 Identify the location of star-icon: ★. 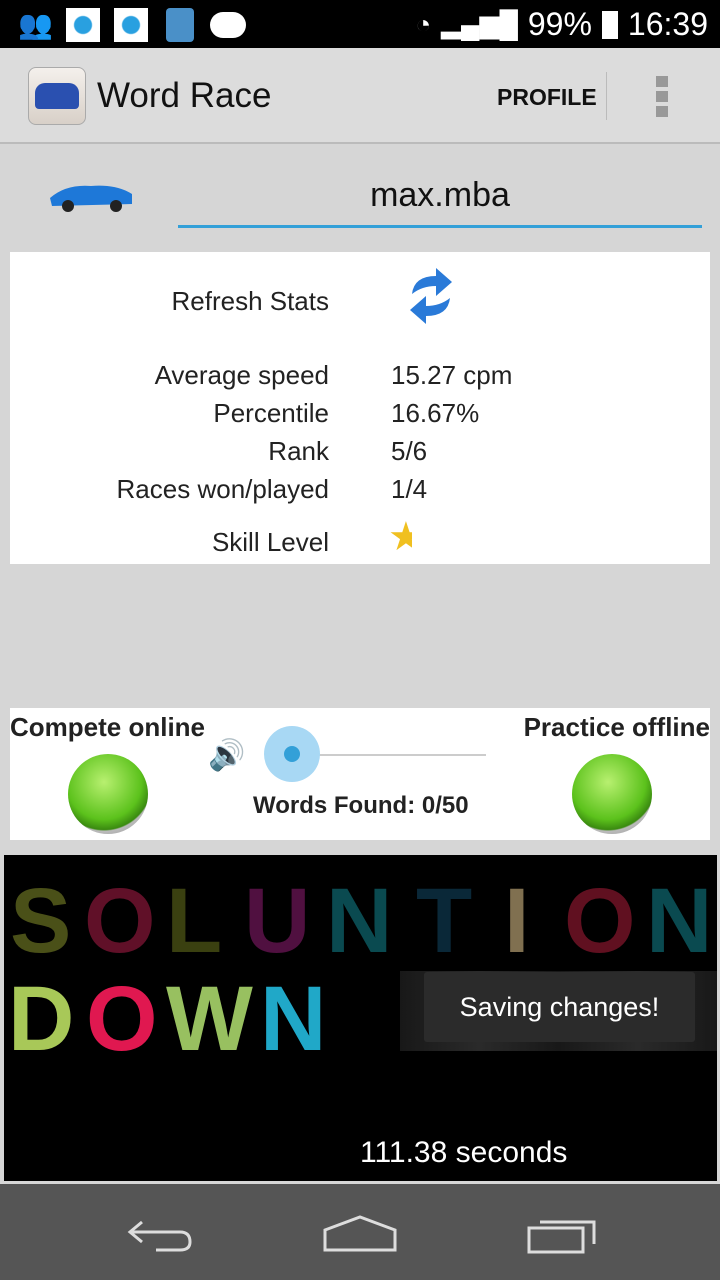
(400, 537).